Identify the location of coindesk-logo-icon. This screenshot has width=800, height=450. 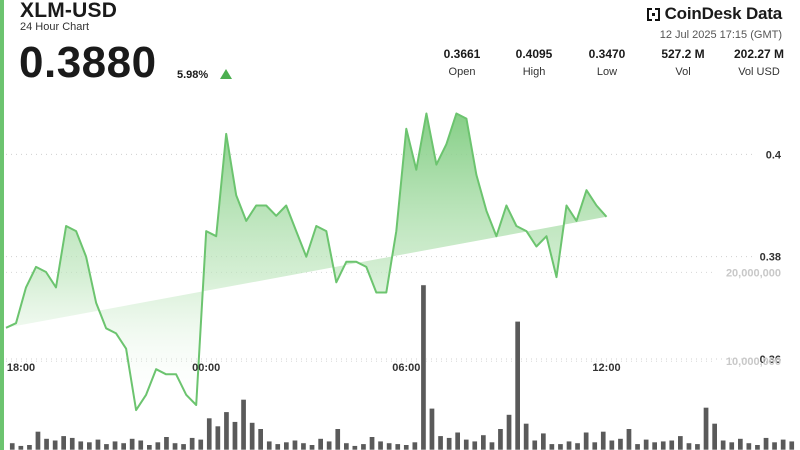
(653, 14).